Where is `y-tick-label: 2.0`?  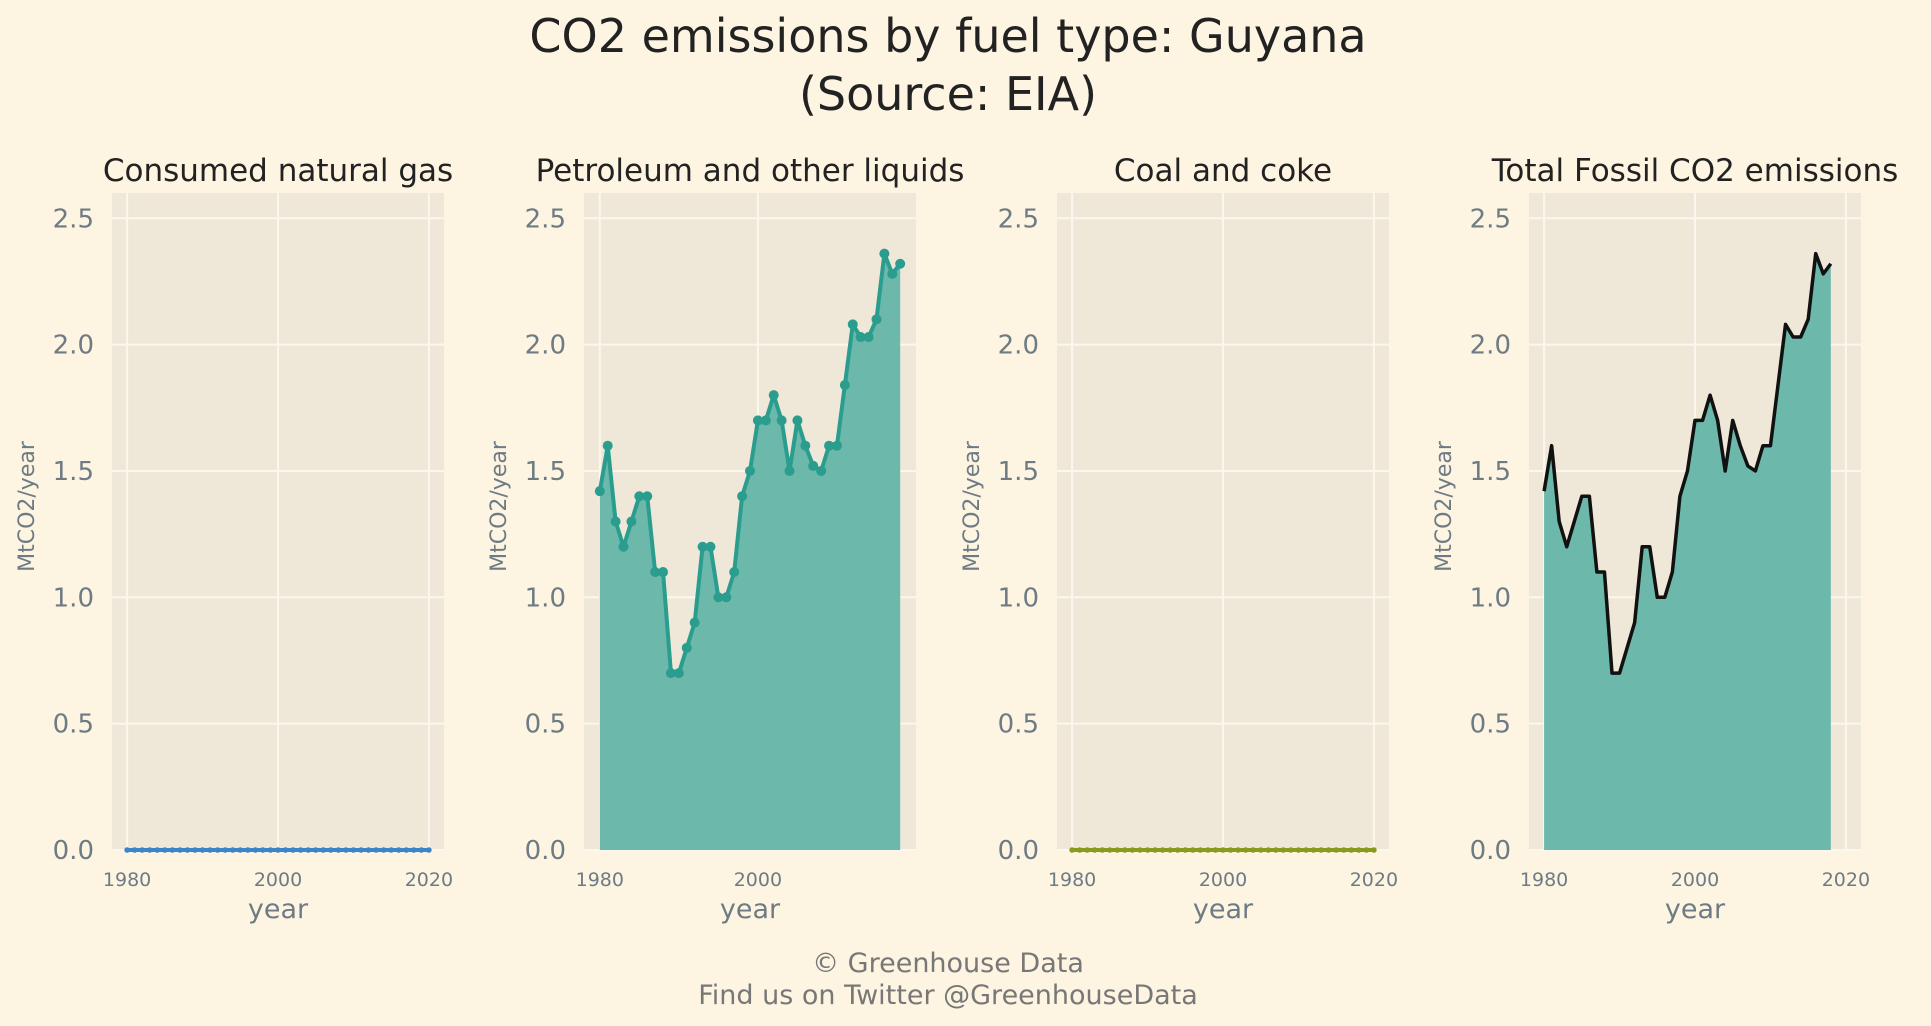
y-tick-label: 2.0 is located at coordinates (73, 346).